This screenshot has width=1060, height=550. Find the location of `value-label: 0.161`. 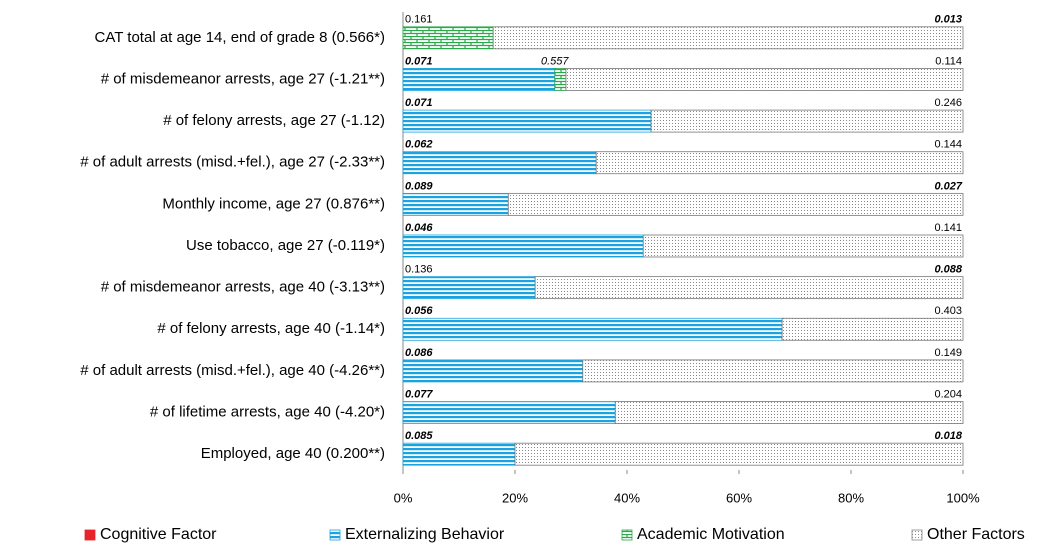

value-label: 0.161 is located at coordinates (419, 20).